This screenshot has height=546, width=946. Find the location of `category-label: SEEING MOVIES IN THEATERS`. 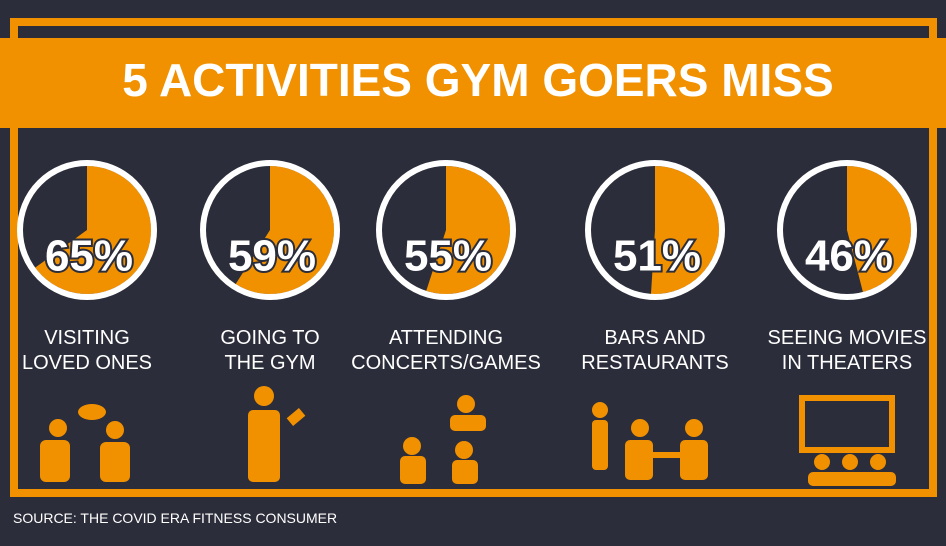

category-label: SEEING MOVIES IN THEATERS is located at coordinates (847, 350).